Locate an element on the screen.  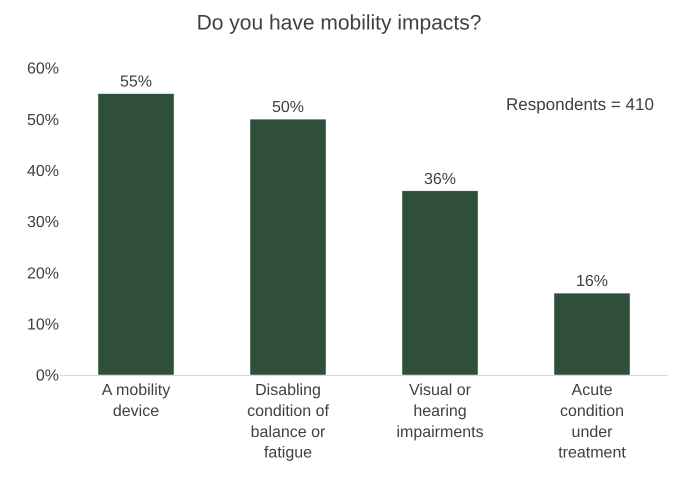
y-tick-label: 20% is located at coordinates (42, 273).